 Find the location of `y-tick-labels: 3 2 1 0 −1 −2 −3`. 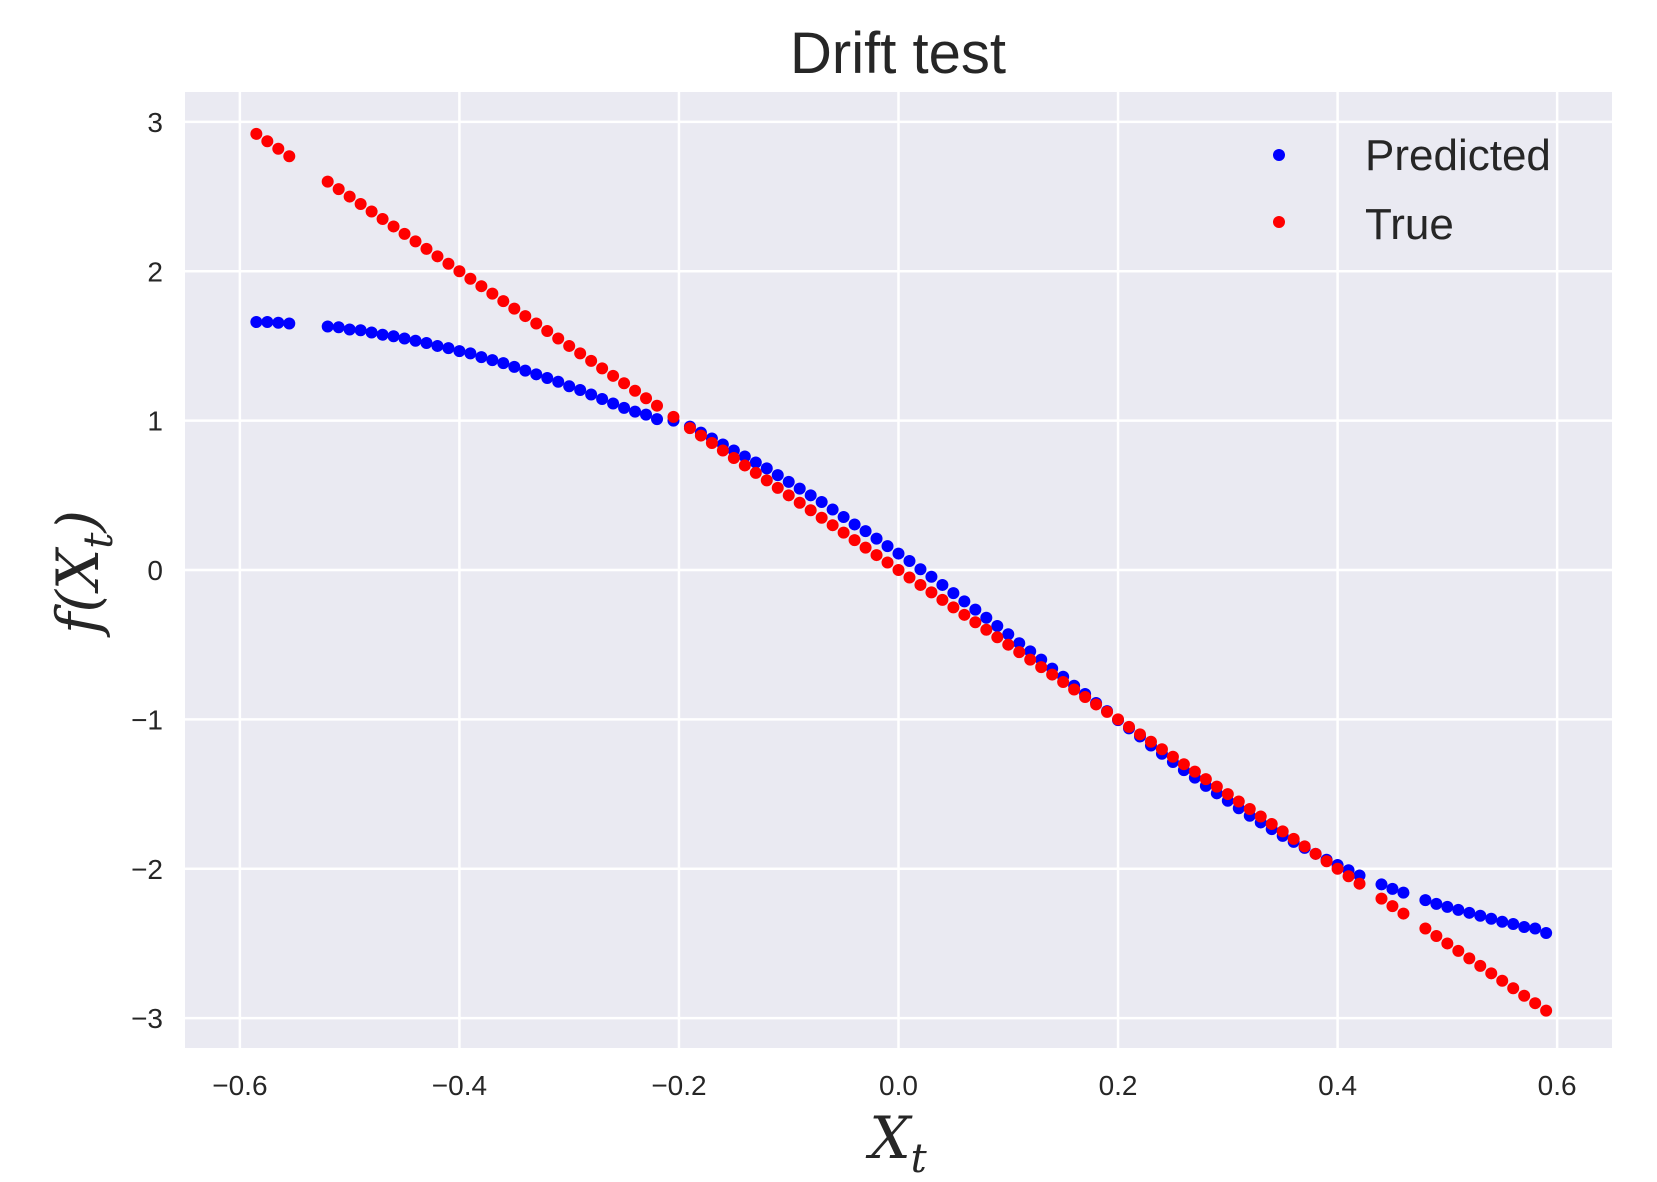

y-tick-labels: 3 2 1 0 −1 −2 −3 is located at coordinates (147, 570).